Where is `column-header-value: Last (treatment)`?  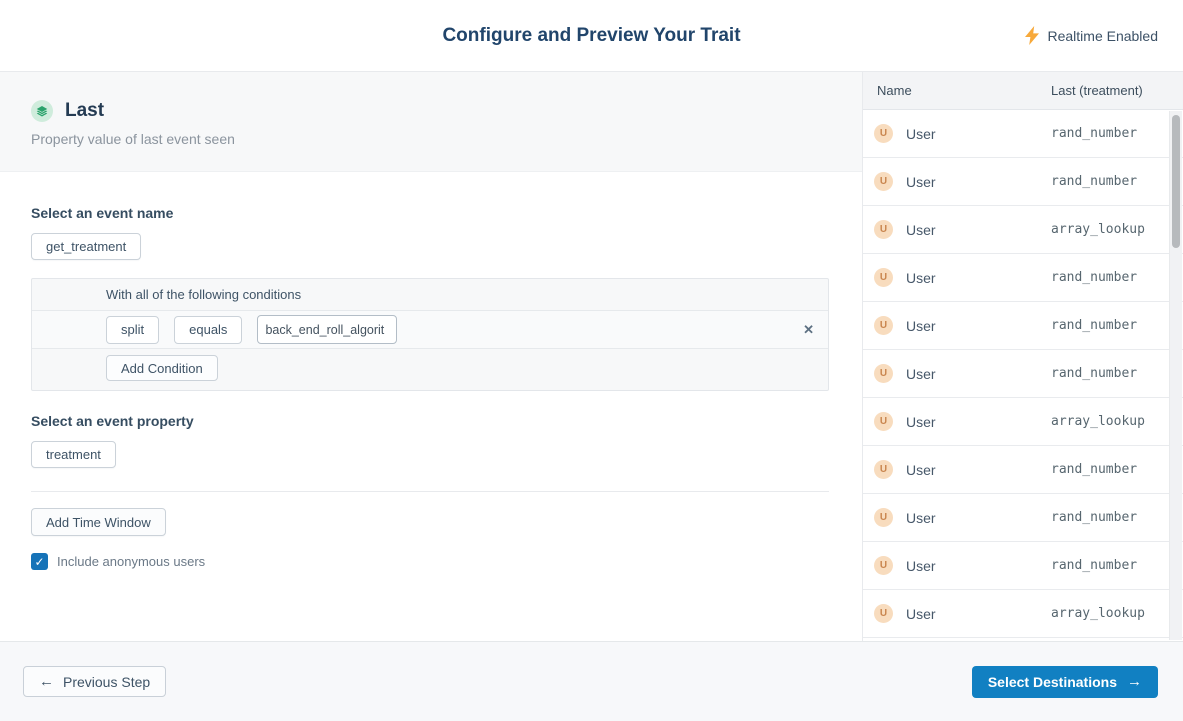
column-header-value: Last (treatment) is located at coordinates (1097, 90).